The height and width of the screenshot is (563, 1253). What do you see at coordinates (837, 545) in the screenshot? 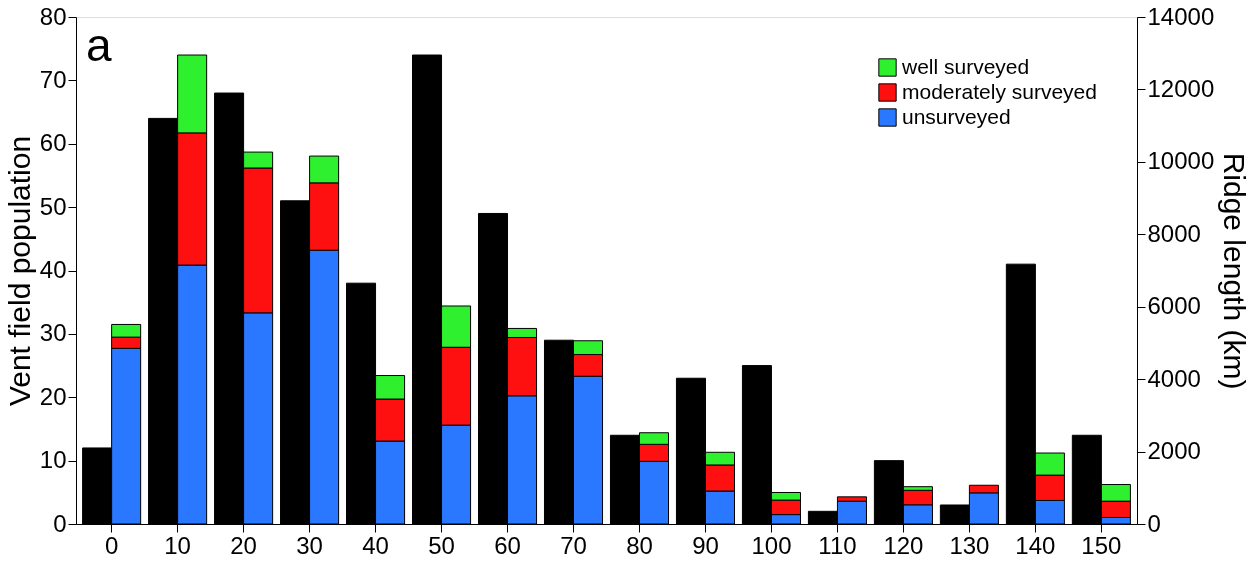
I see `x-tick-label: 110` at bounding box center [837, 545].